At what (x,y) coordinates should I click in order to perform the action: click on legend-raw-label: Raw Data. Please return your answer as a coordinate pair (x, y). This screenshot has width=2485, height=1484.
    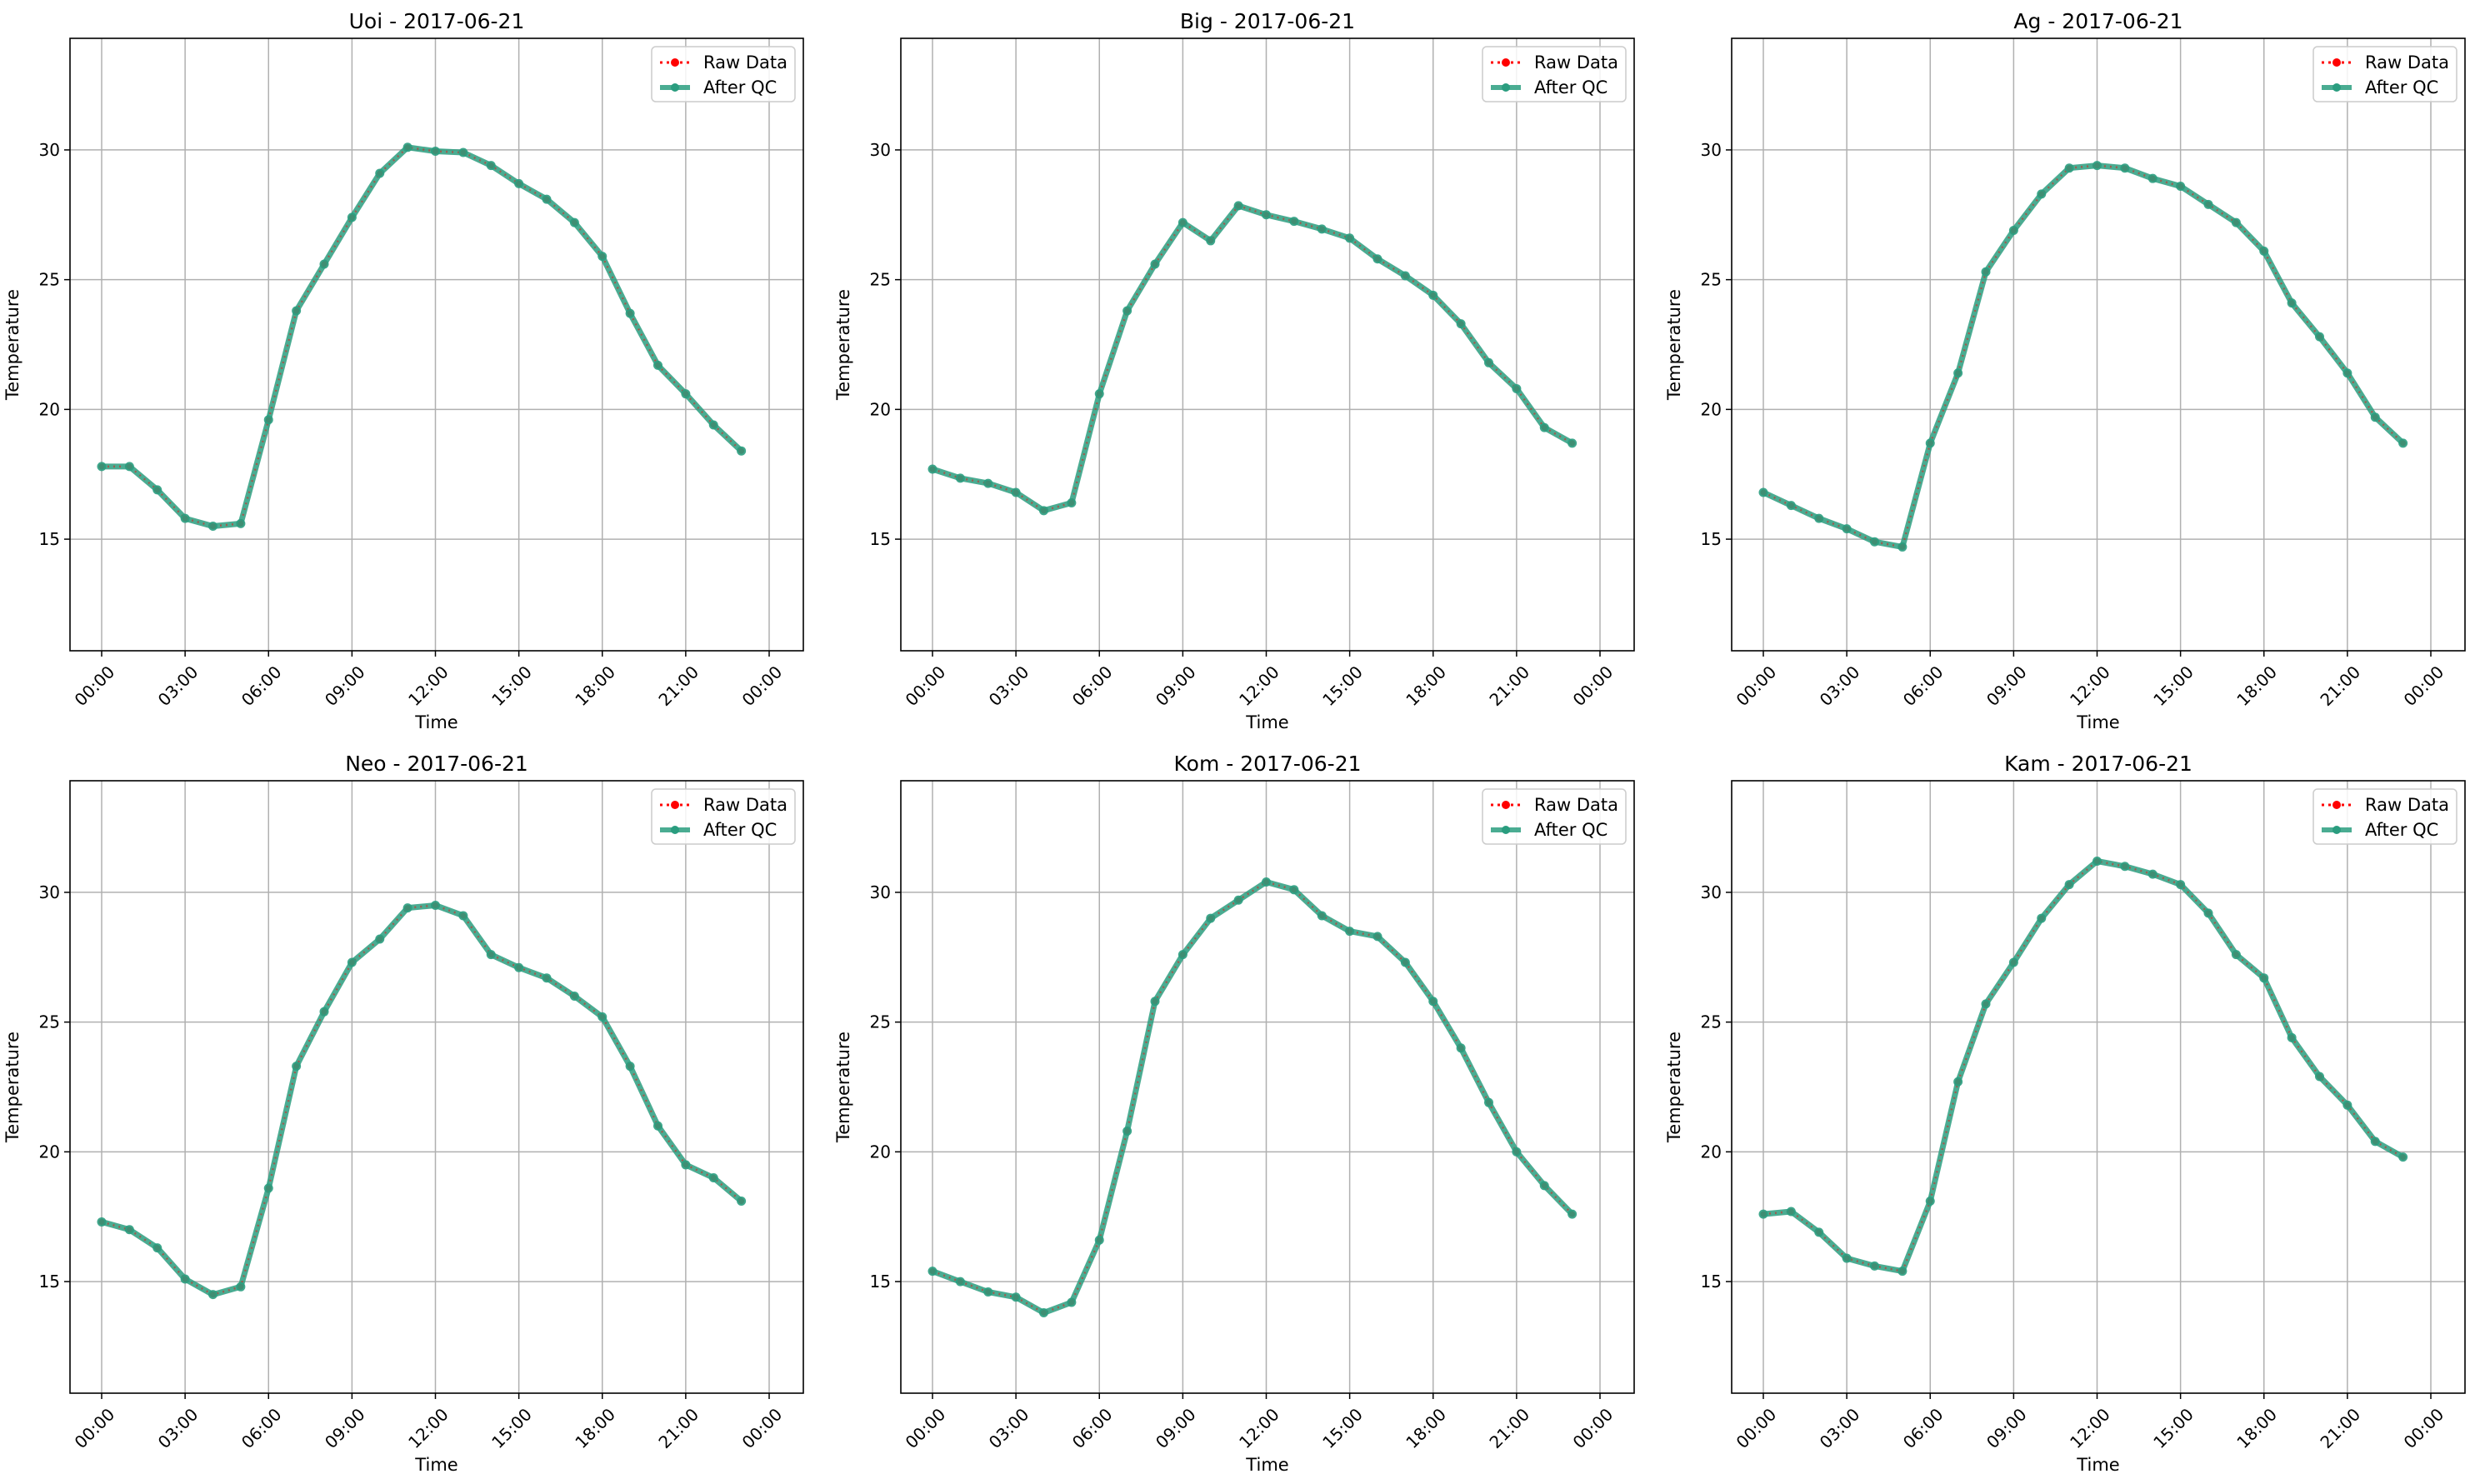
    Looking at the image, I should click on (1576, 62).